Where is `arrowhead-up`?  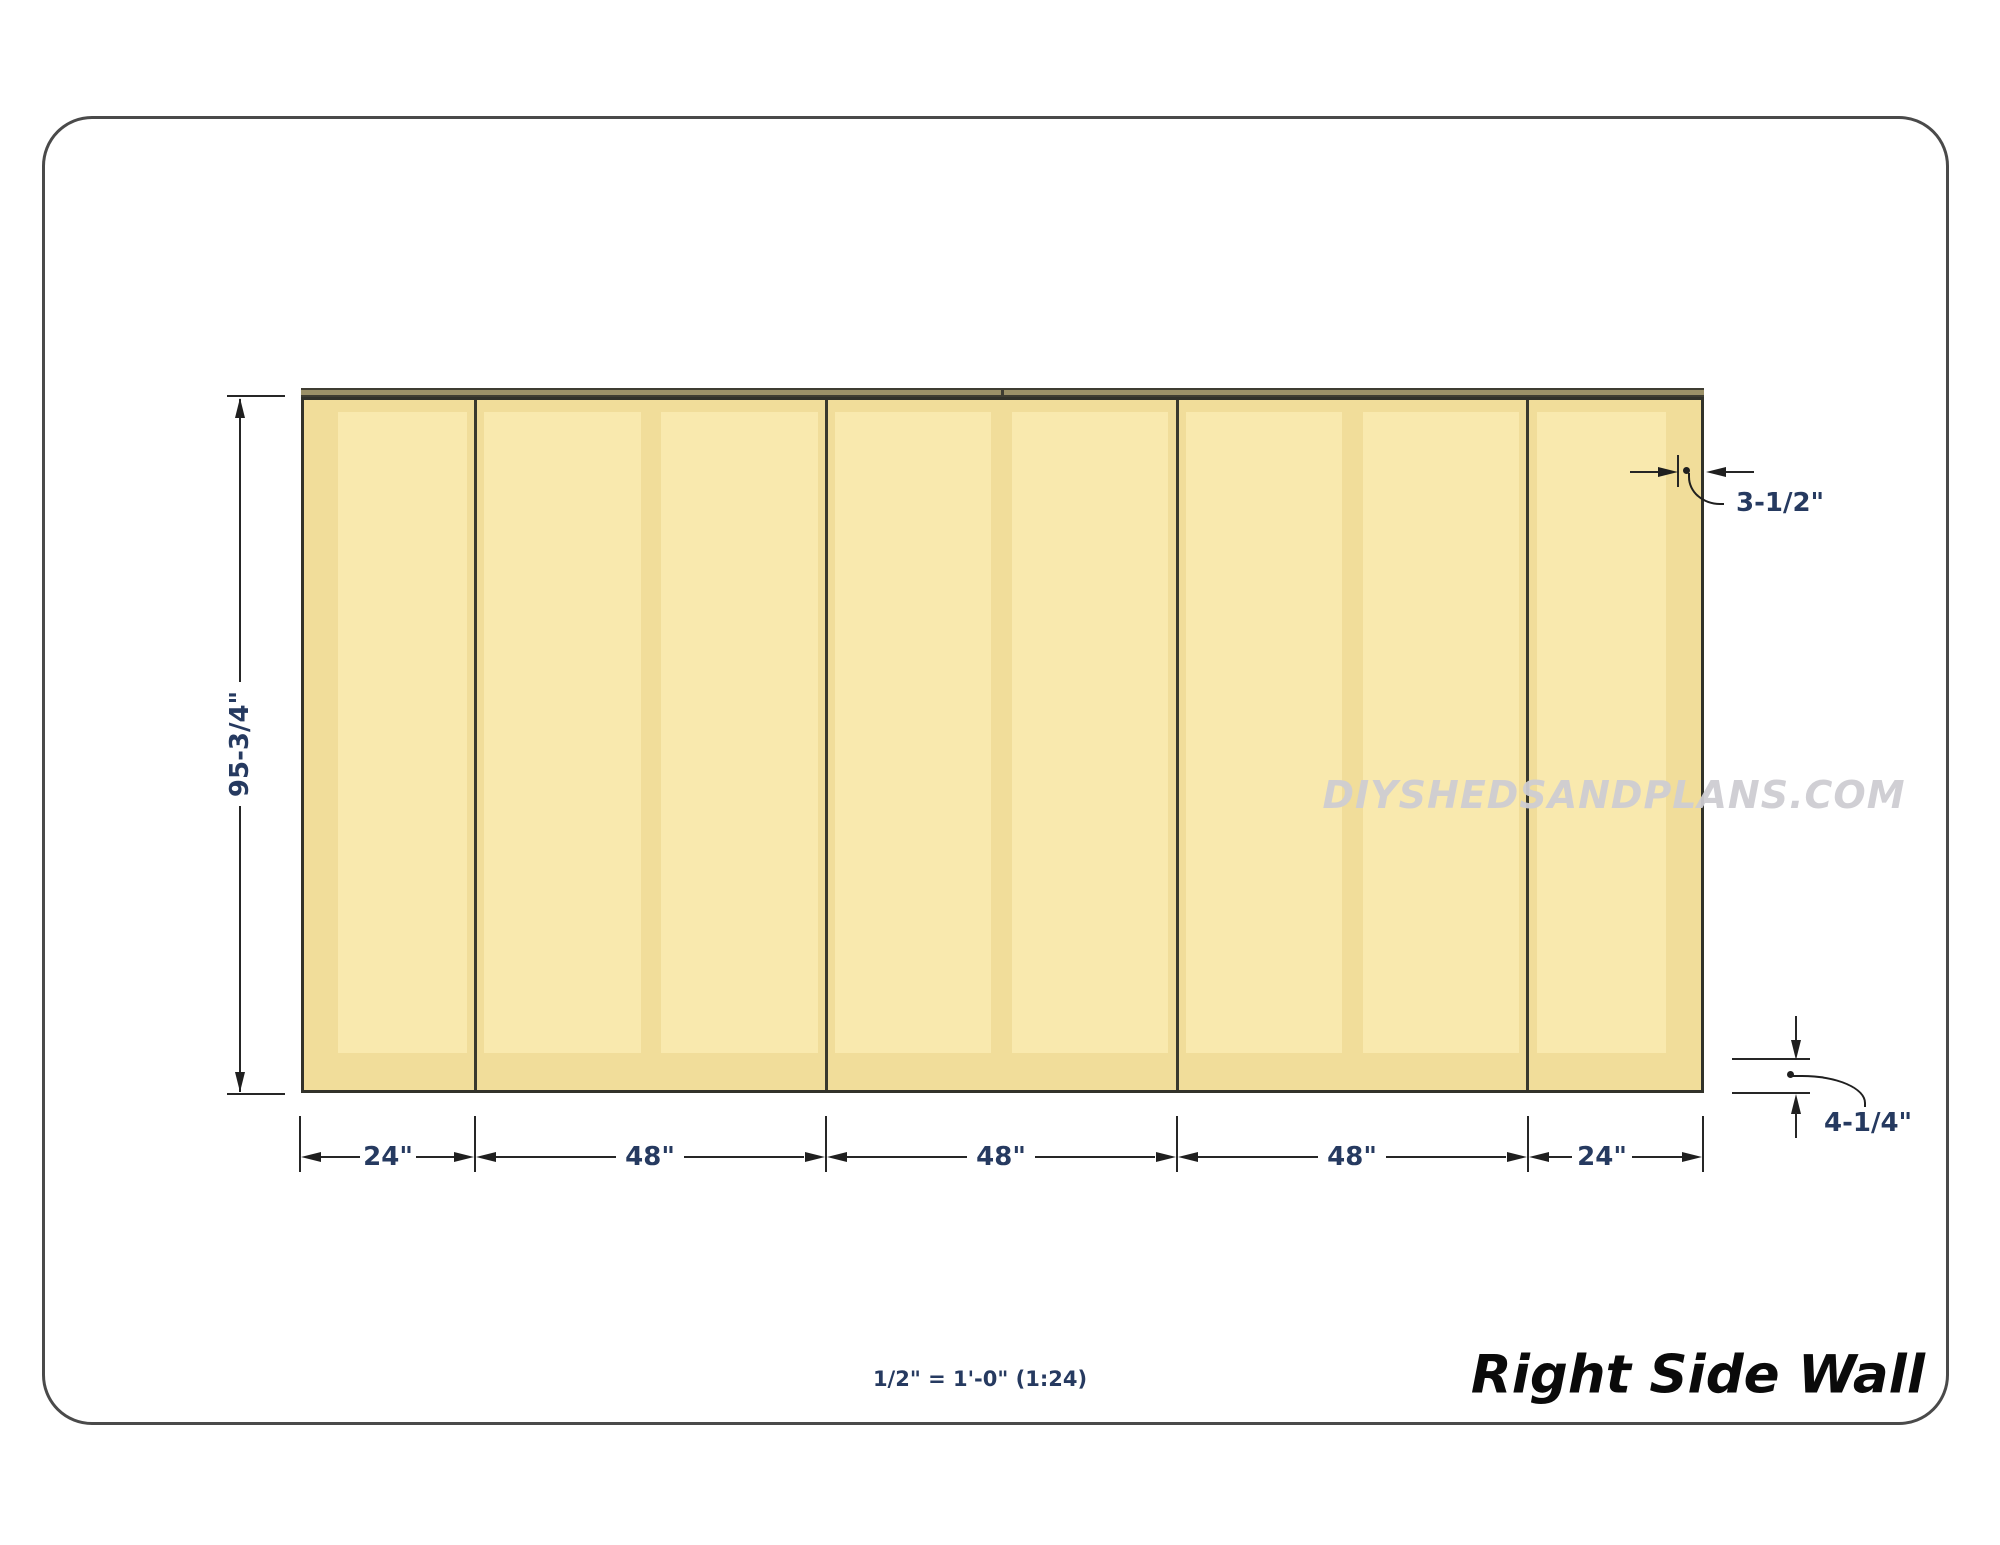
arrowhead-up is located at coordinates (240, 408).